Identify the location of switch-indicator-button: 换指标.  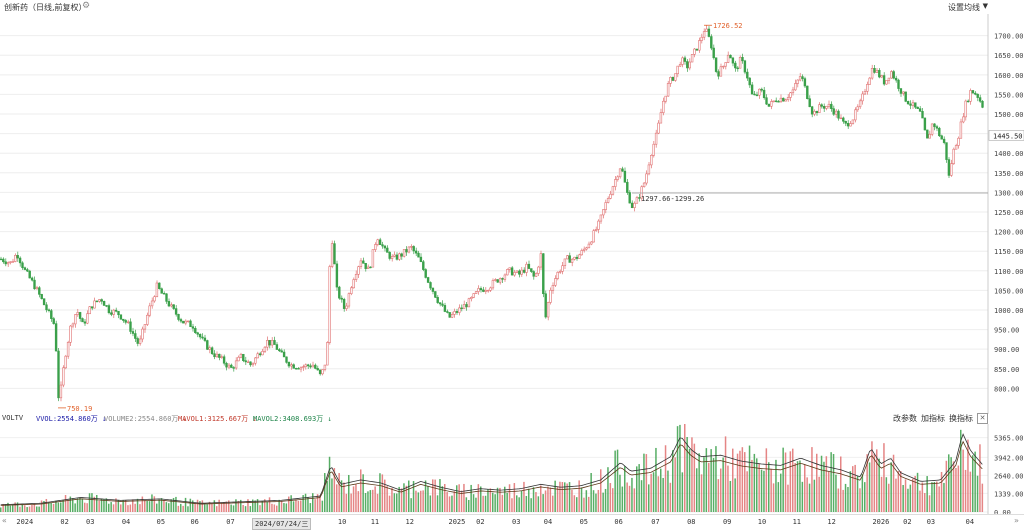
(961, 418).